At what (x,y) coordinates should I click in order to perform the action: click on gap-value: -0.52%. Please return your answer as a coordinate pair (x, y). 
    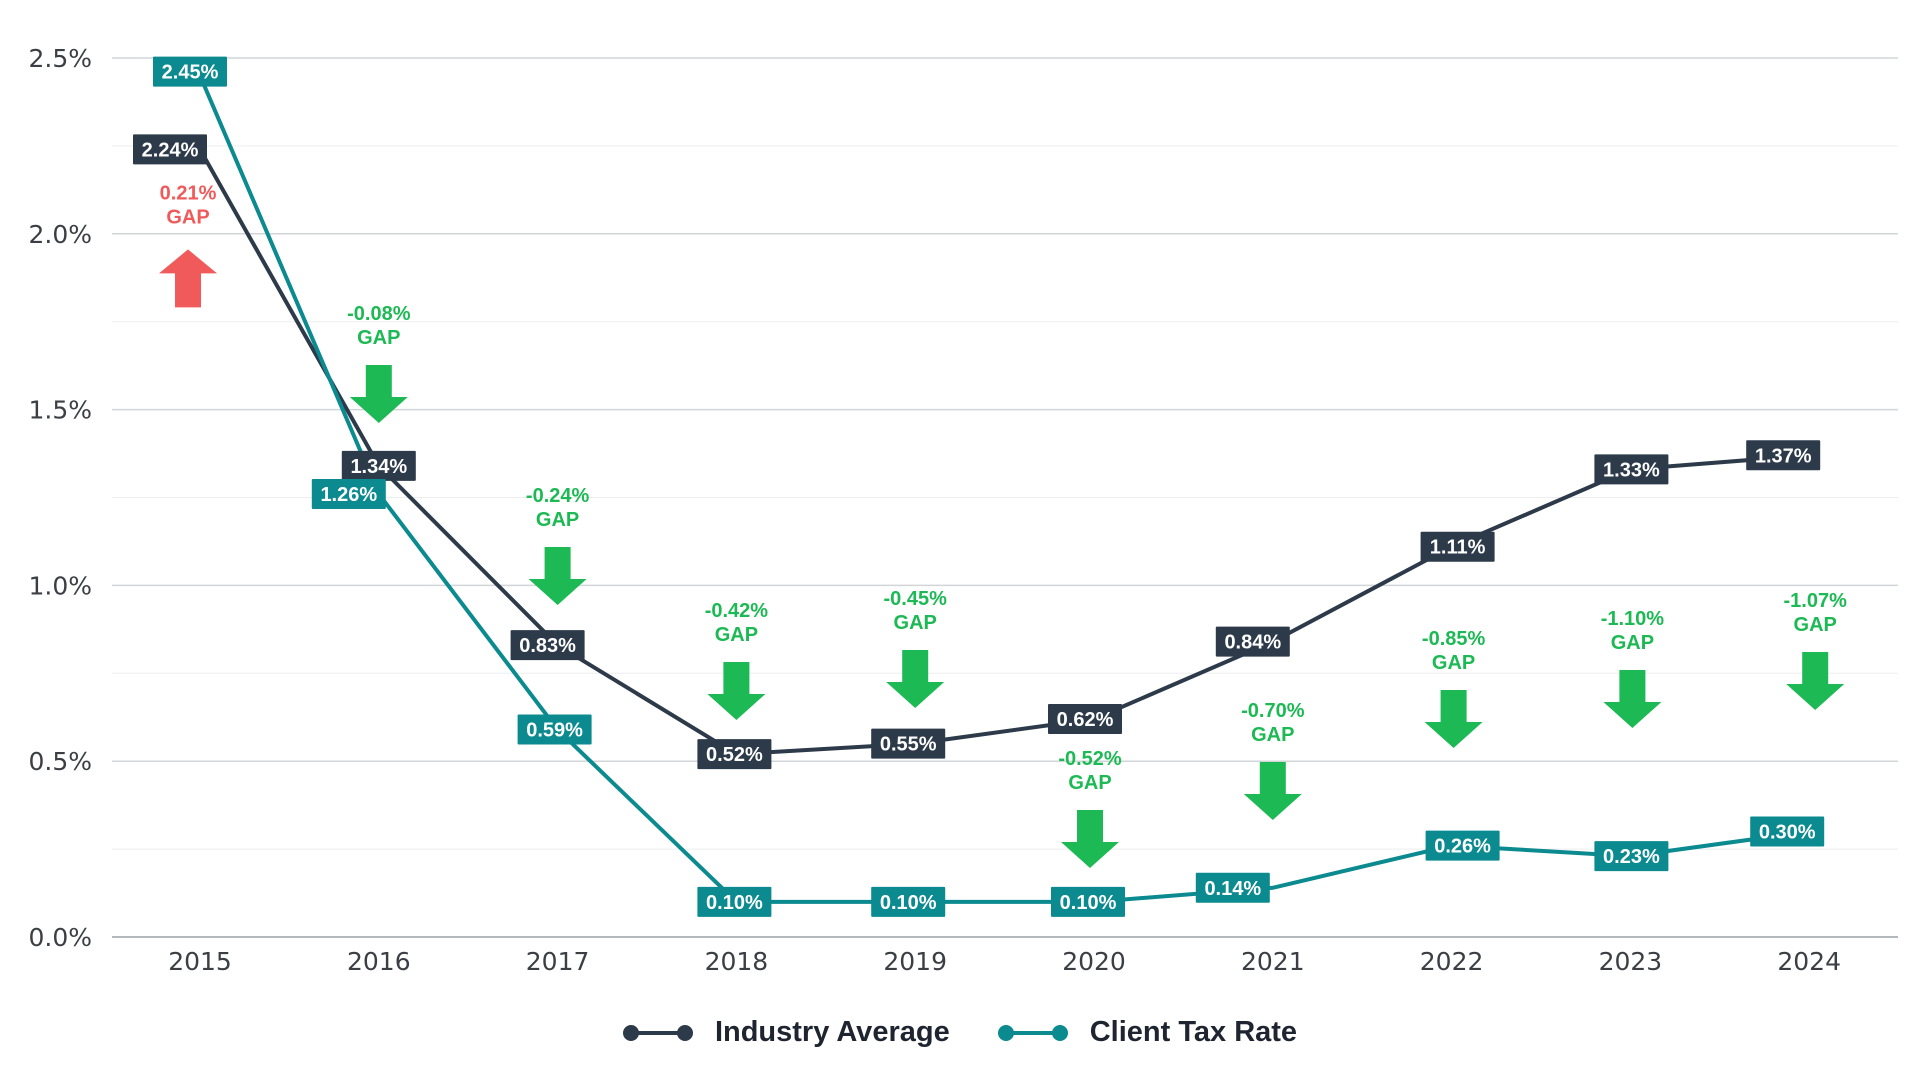
    Looking at the image, I should click on (1090, 759).